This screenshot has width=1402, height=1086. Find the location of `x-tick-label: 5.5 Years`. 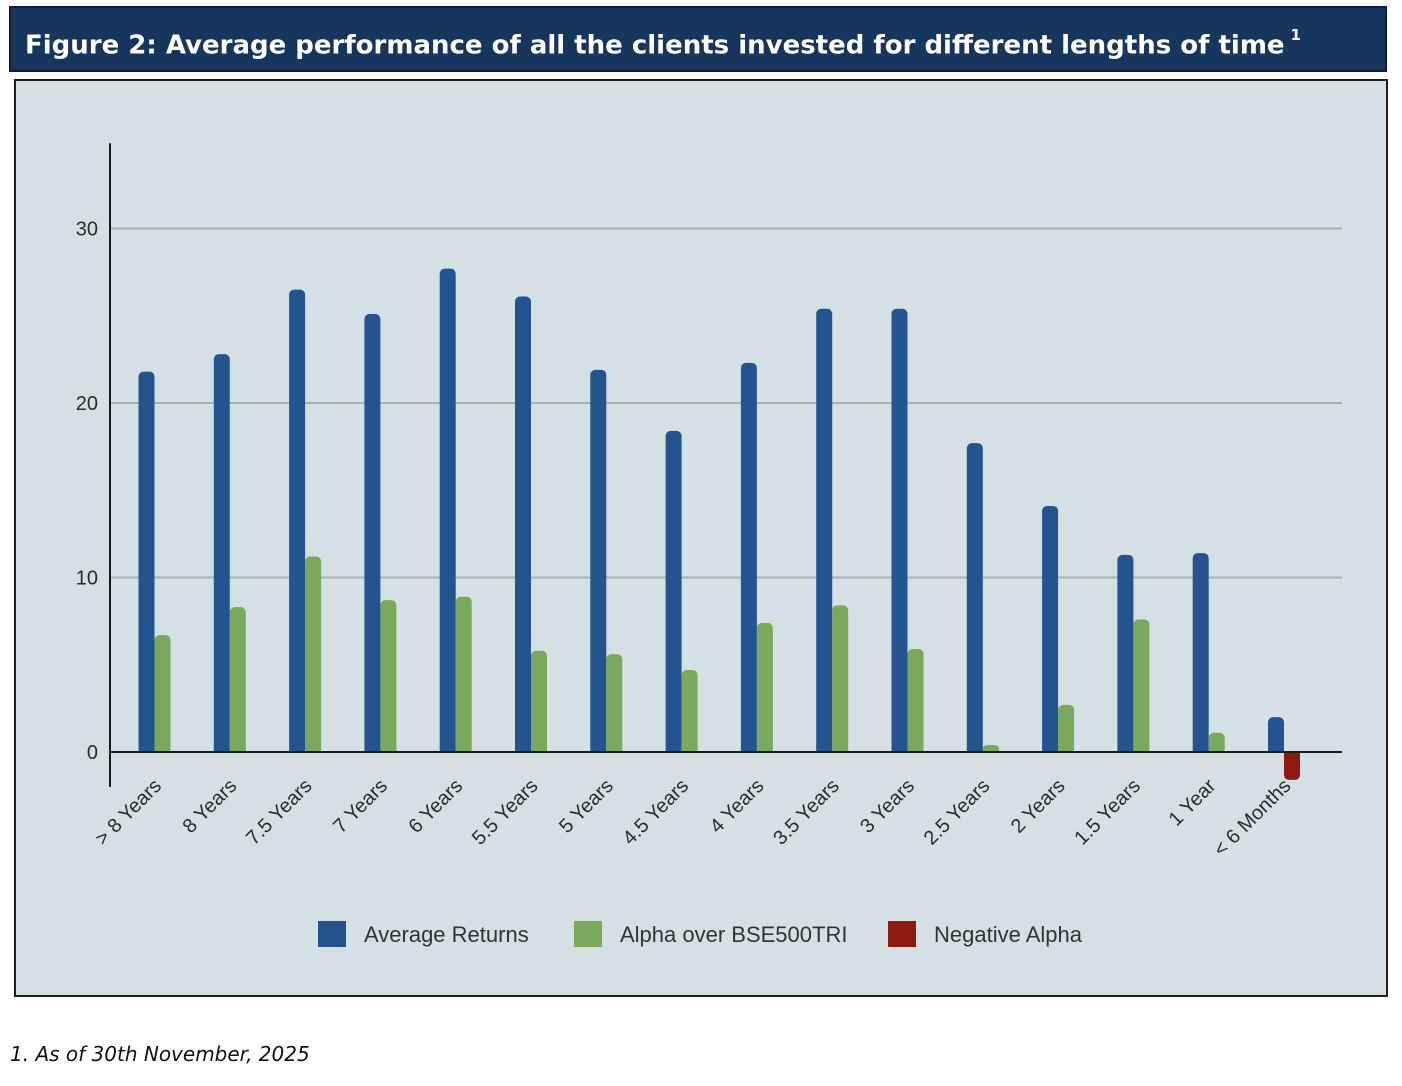

x-tick-label: 5.5 Years is located at coordinates (505, 812).